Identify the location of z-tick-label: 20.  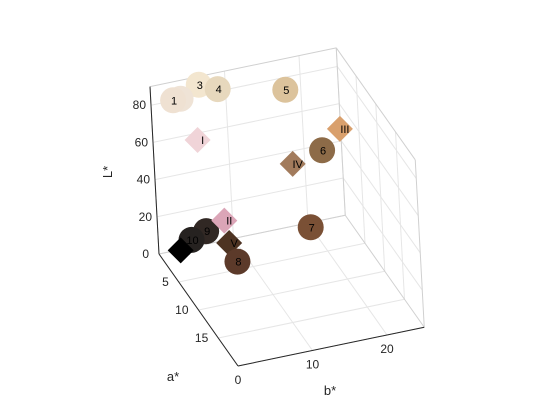
(146, 217).